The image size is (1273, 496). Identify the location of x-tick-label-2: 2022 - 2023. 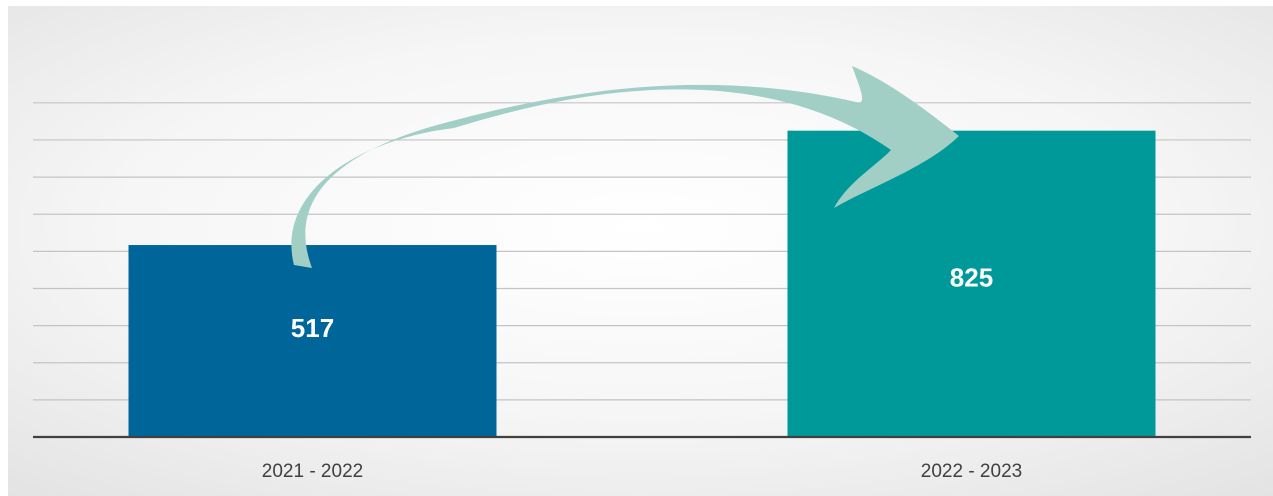
(971, 471).